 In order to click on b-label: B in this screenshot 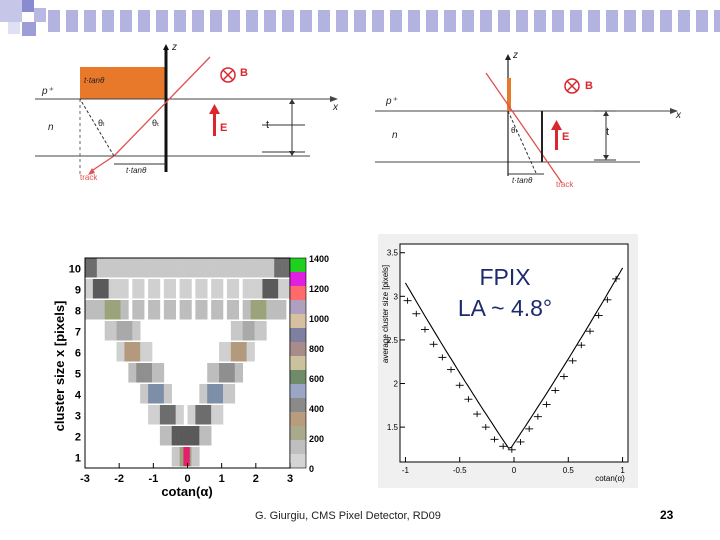, I will do `click(244, 73)`.